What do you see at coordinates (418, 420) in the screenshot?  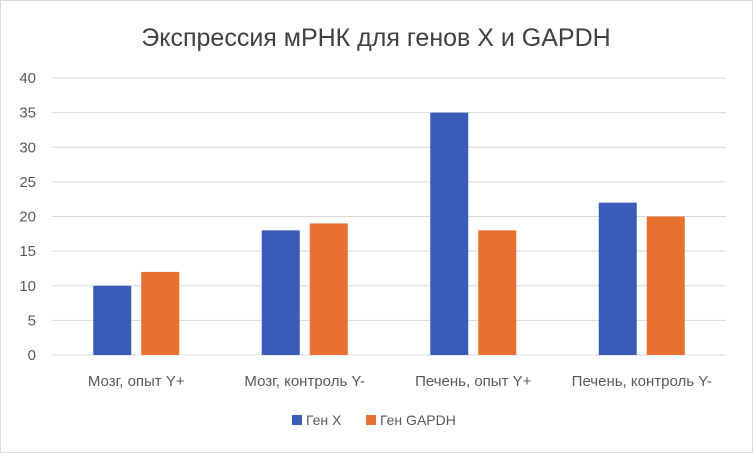 I see `legend-label: Ген GAPDH` at bounding box center [418, 420].